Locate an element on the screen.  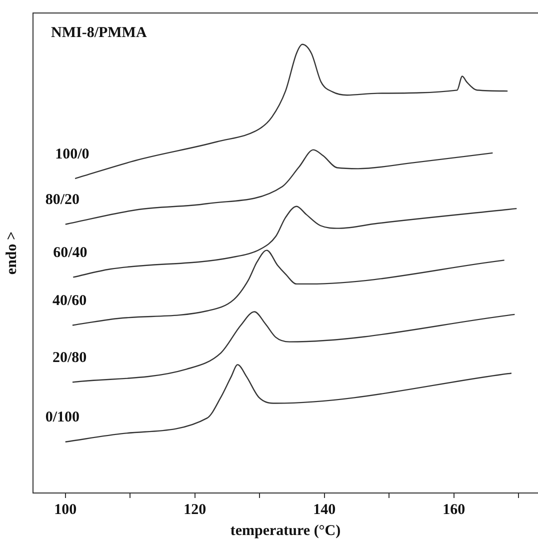
series-label: 0/100 is located at coordinates (62, 418).